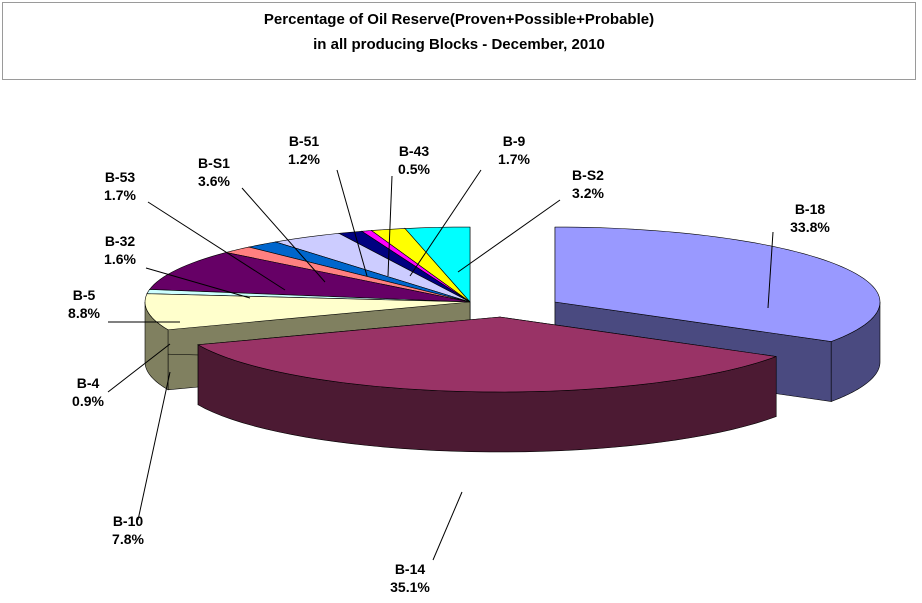 The width and height of the screenshot is (922, 603). What do you see at coordinates (88, 401) in the screenshot?
I see `slice-value-label: 0.9%` at bounding box center [88, 401].